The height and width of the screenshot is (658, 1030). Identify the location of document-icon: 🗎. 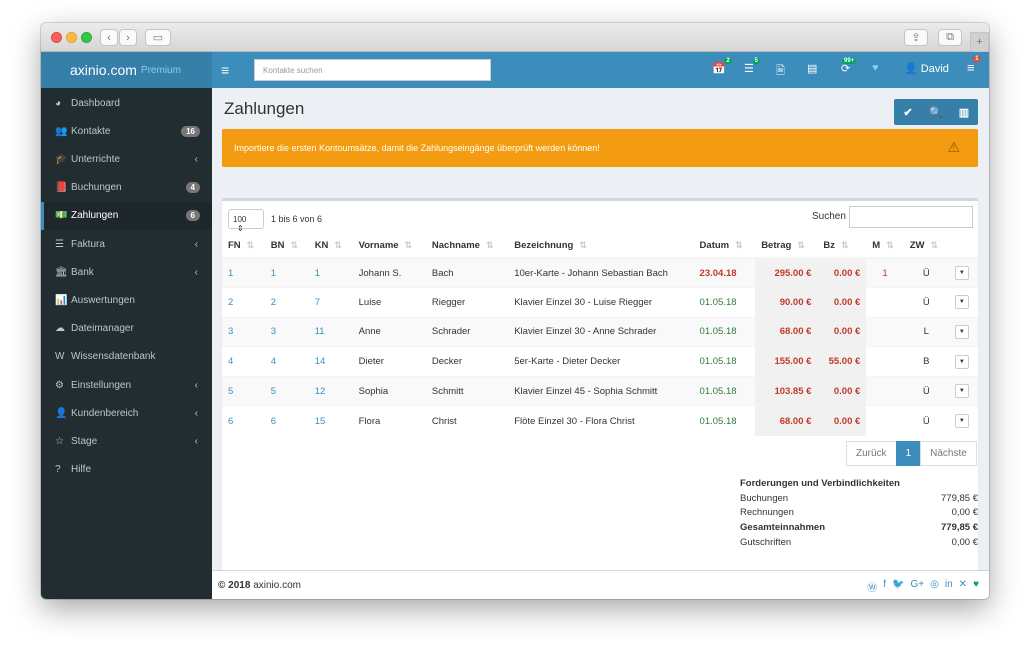
(780, 71).